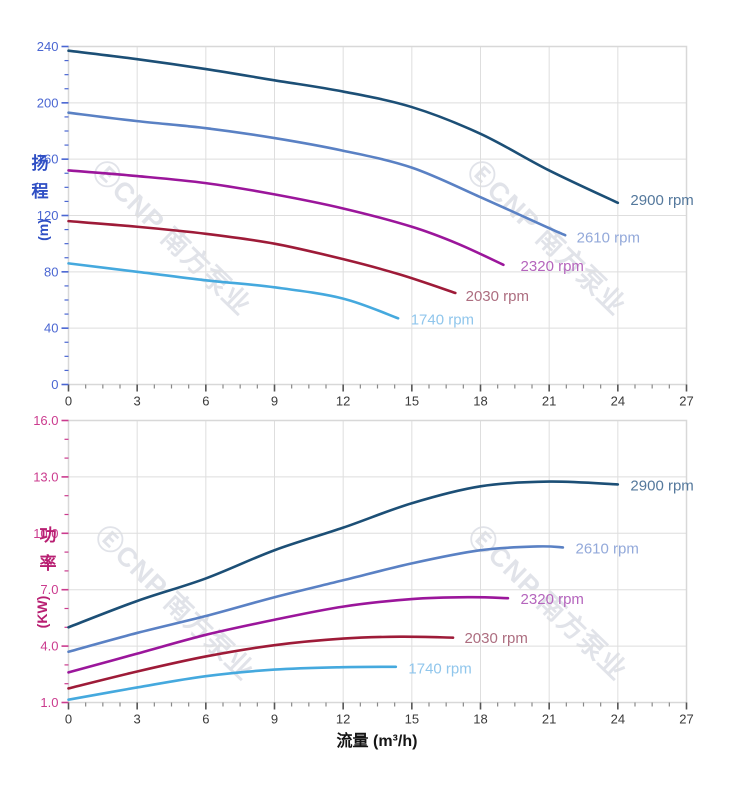  Describe the element at coordinates (42, 612) in the screenshot. I see `power-axis-unit: (KW)` at that location.